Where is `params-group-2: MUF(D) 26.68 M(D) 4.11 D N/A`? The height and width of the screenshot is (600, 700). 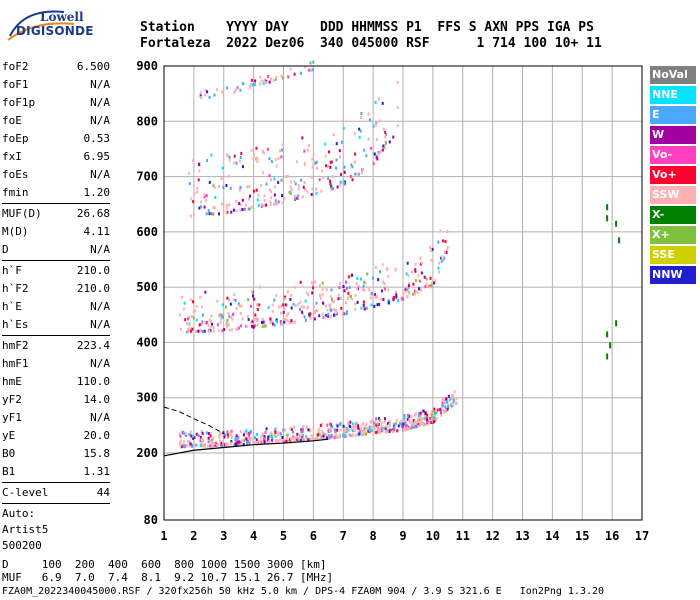
params-group-2: MUF(D) 26.68 M(D) 4.11 D N/A is located at coordinates (56, 232).